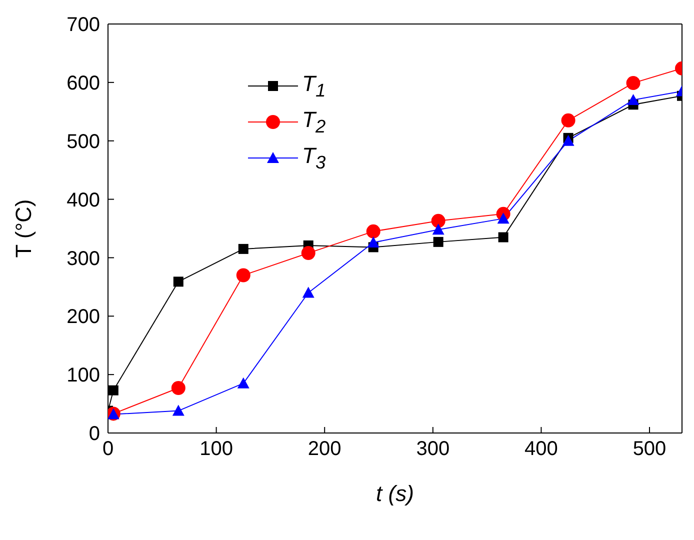 The width and height of the screenshot is (694, 540). I want to click on legend-label: T$_{2}$, so click(314, 122).